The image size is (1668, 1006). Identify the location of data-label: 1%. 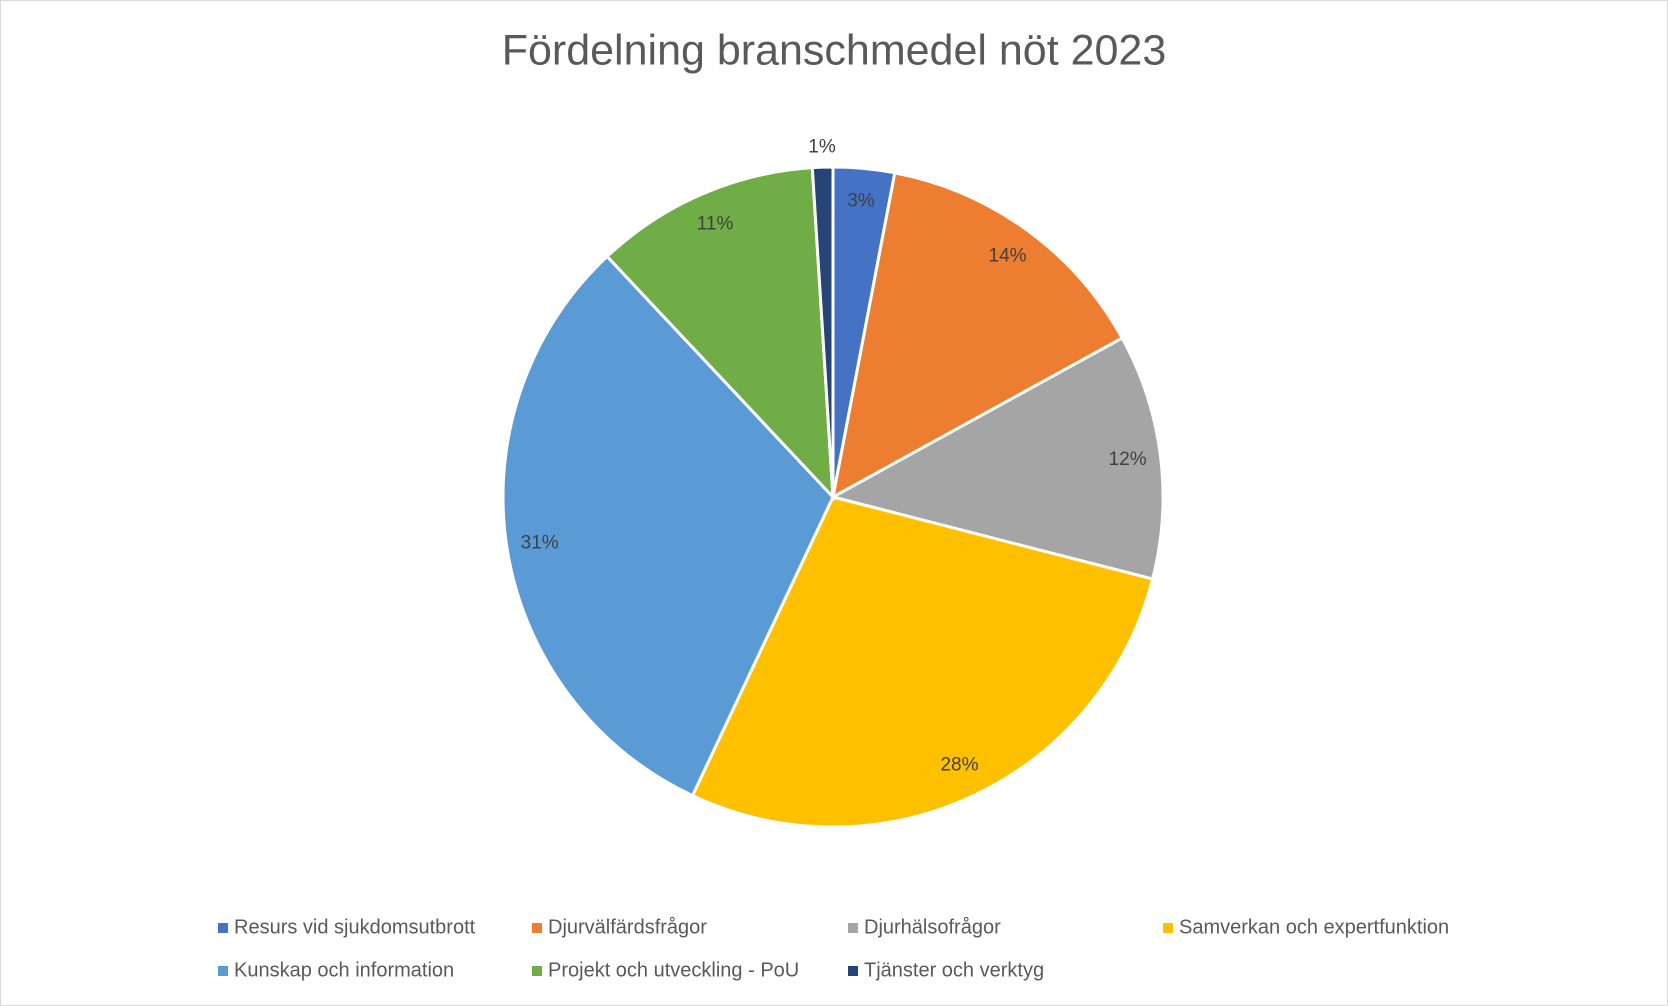
(822, 146).